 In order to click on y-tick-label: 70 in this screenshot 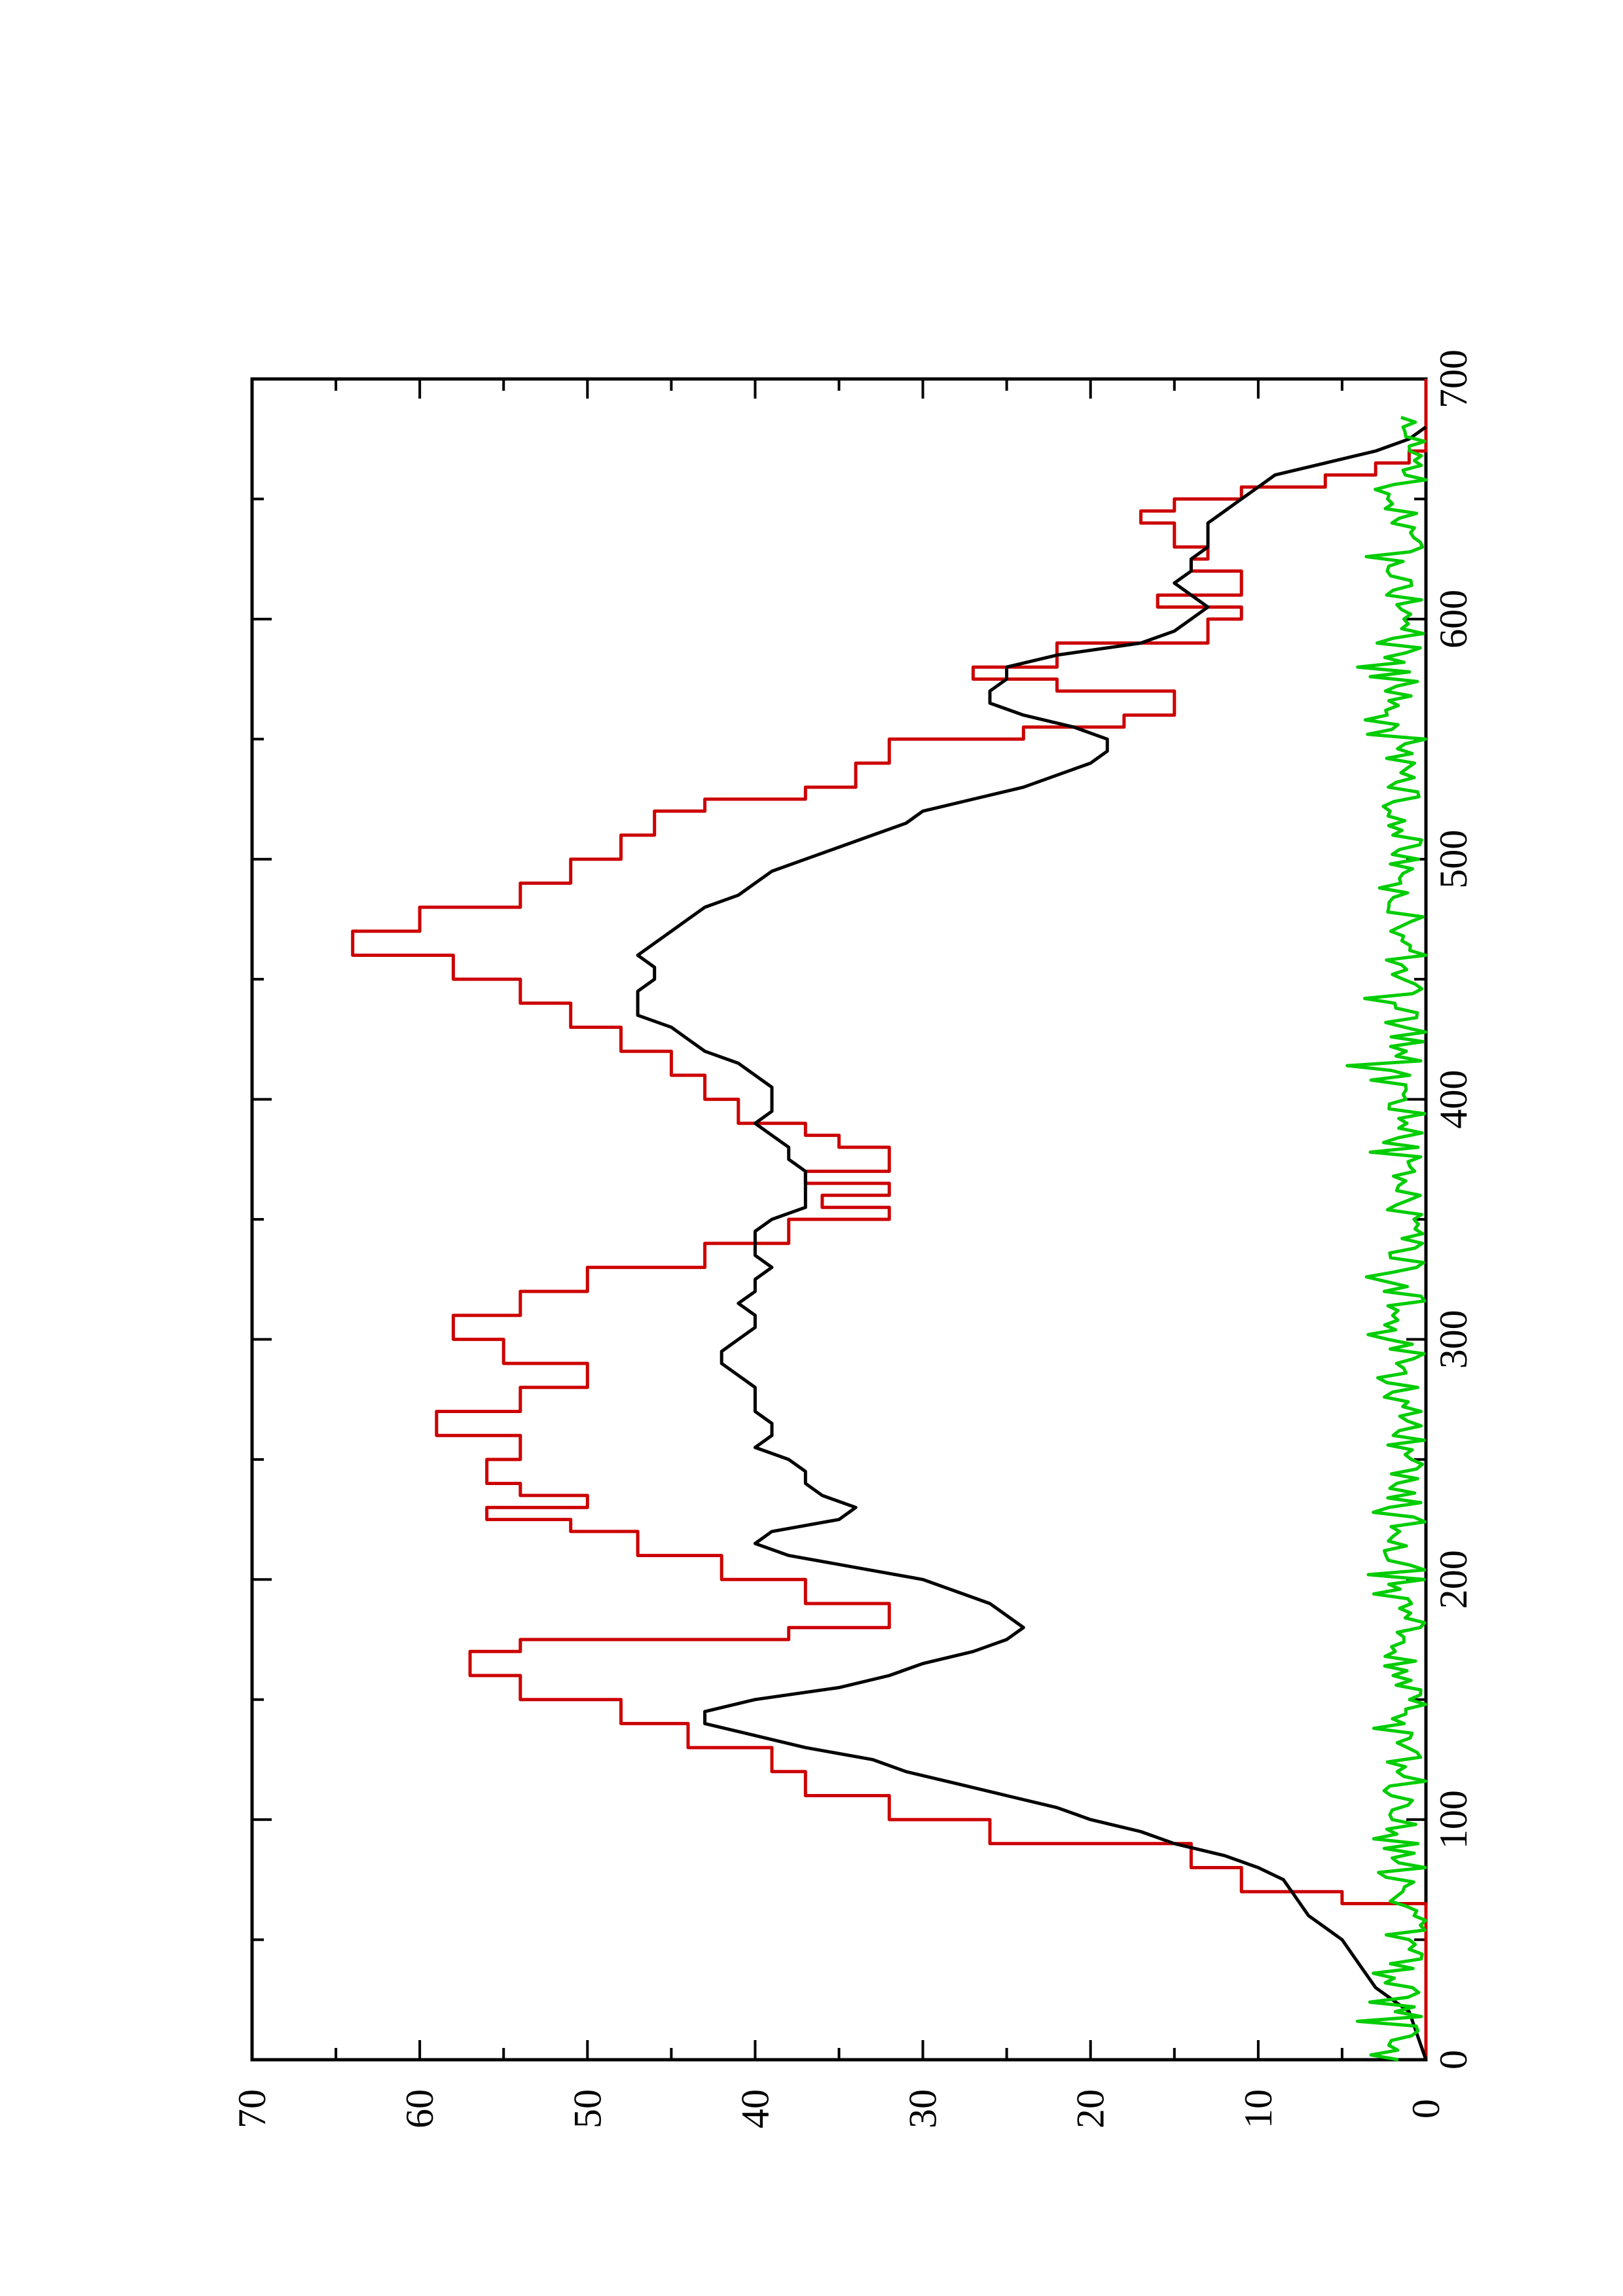, I will do `click(252, 2108)`.